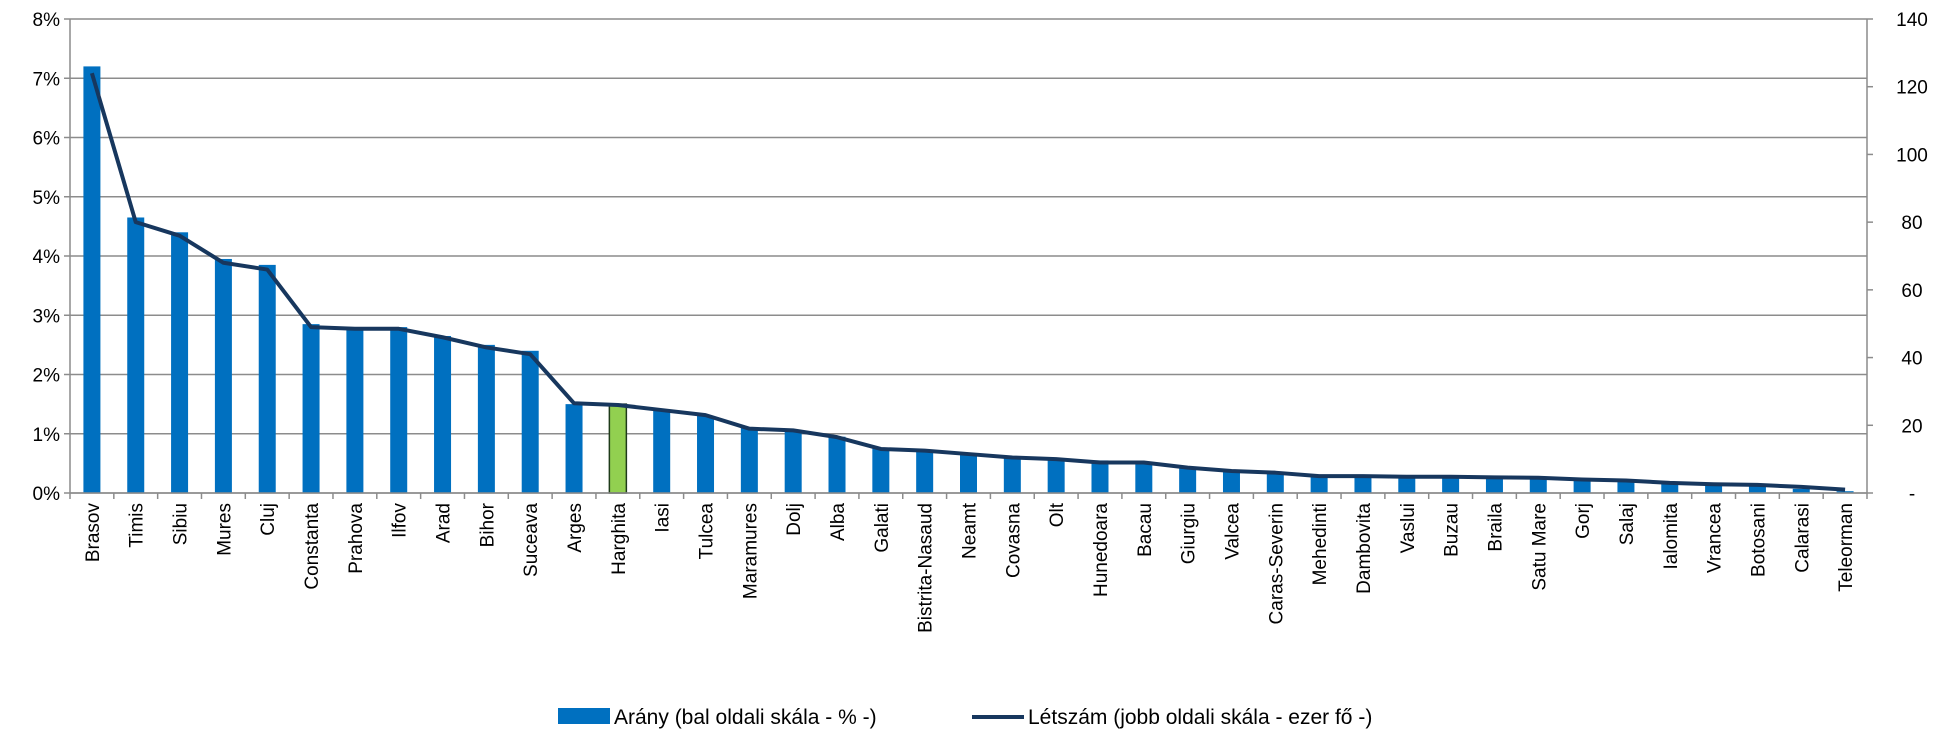 This screenshot has width=1955, height=732. What do you see at coordinates (1452, 530) in the screenshot?
I see `x-tick-label: Buzau` at bounding box center [1452, 530].